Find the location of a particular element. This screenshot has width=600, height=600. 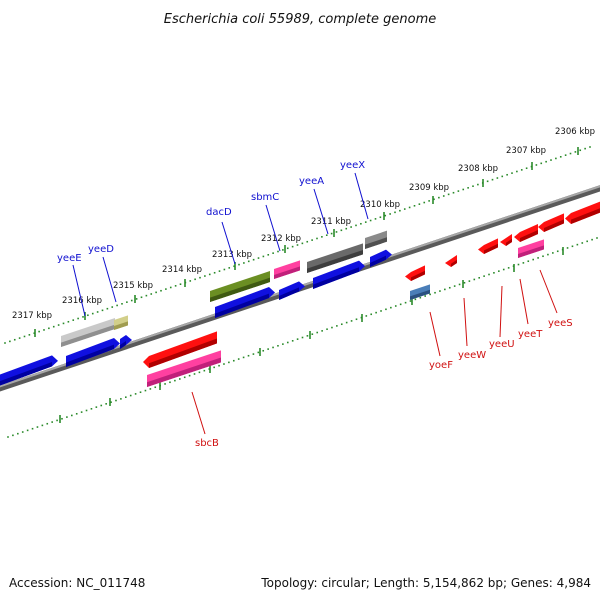

top-gene-labels: yeeE yeeD dacD sbmC yeeA yeeX is located at coordinates (213, 238).